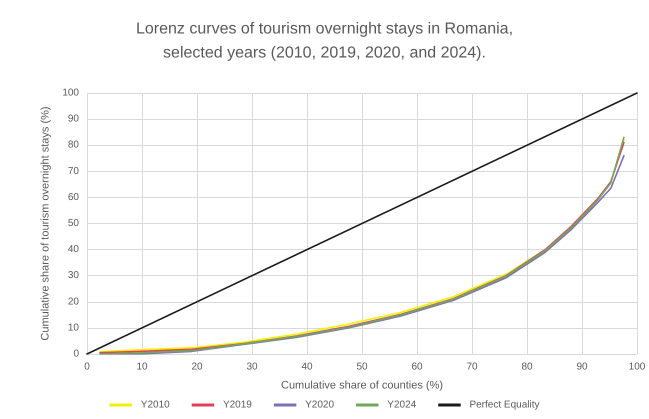 The height and width of the screenshot is (419, 649). What do you see at coordinates (155, 405) in the screenshot?
I see `legend-label: Y2010` at bounding box center [155, 405].